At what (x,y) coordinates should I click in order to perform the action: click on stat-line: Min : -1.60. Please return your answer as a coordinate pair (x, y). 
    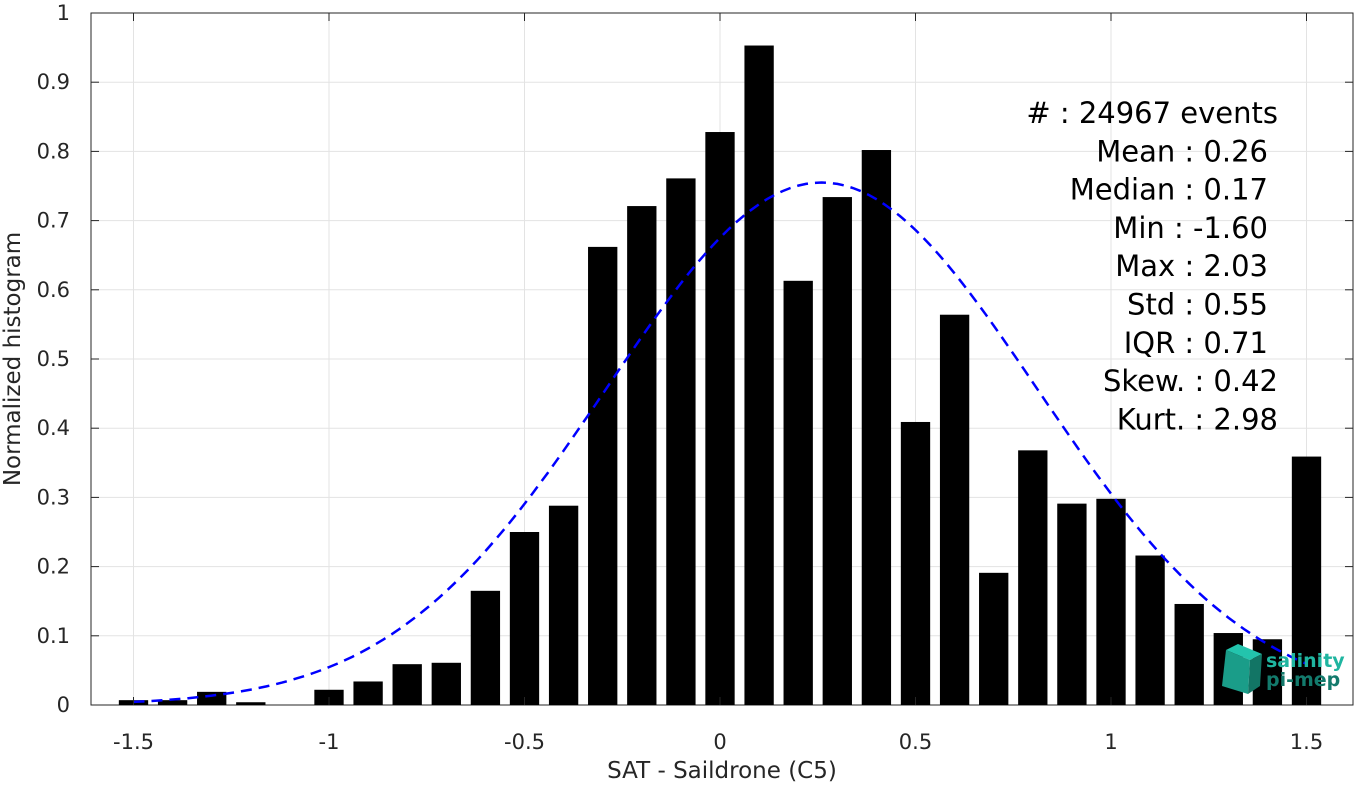
    Looking at the image, I should click on (1190, 228).